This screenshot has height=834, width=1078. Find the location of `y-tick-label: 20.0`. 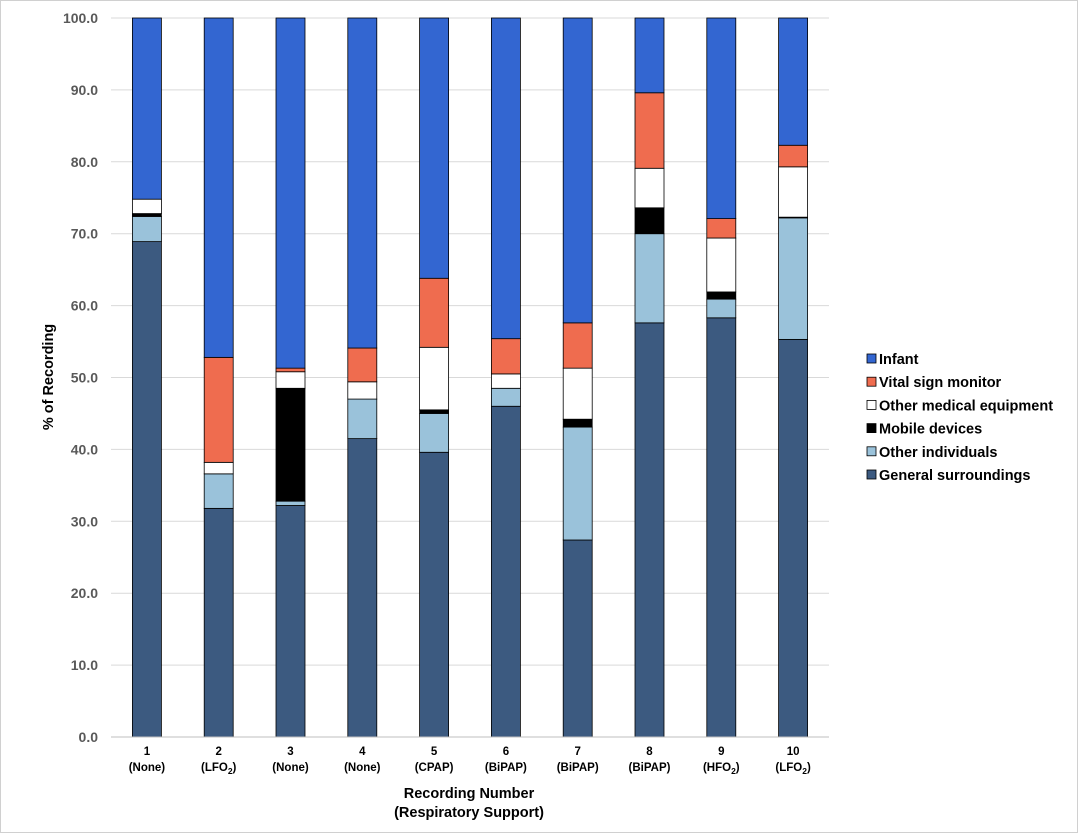

y-tick-label: 20.0 is located at coordinates (84, 593).